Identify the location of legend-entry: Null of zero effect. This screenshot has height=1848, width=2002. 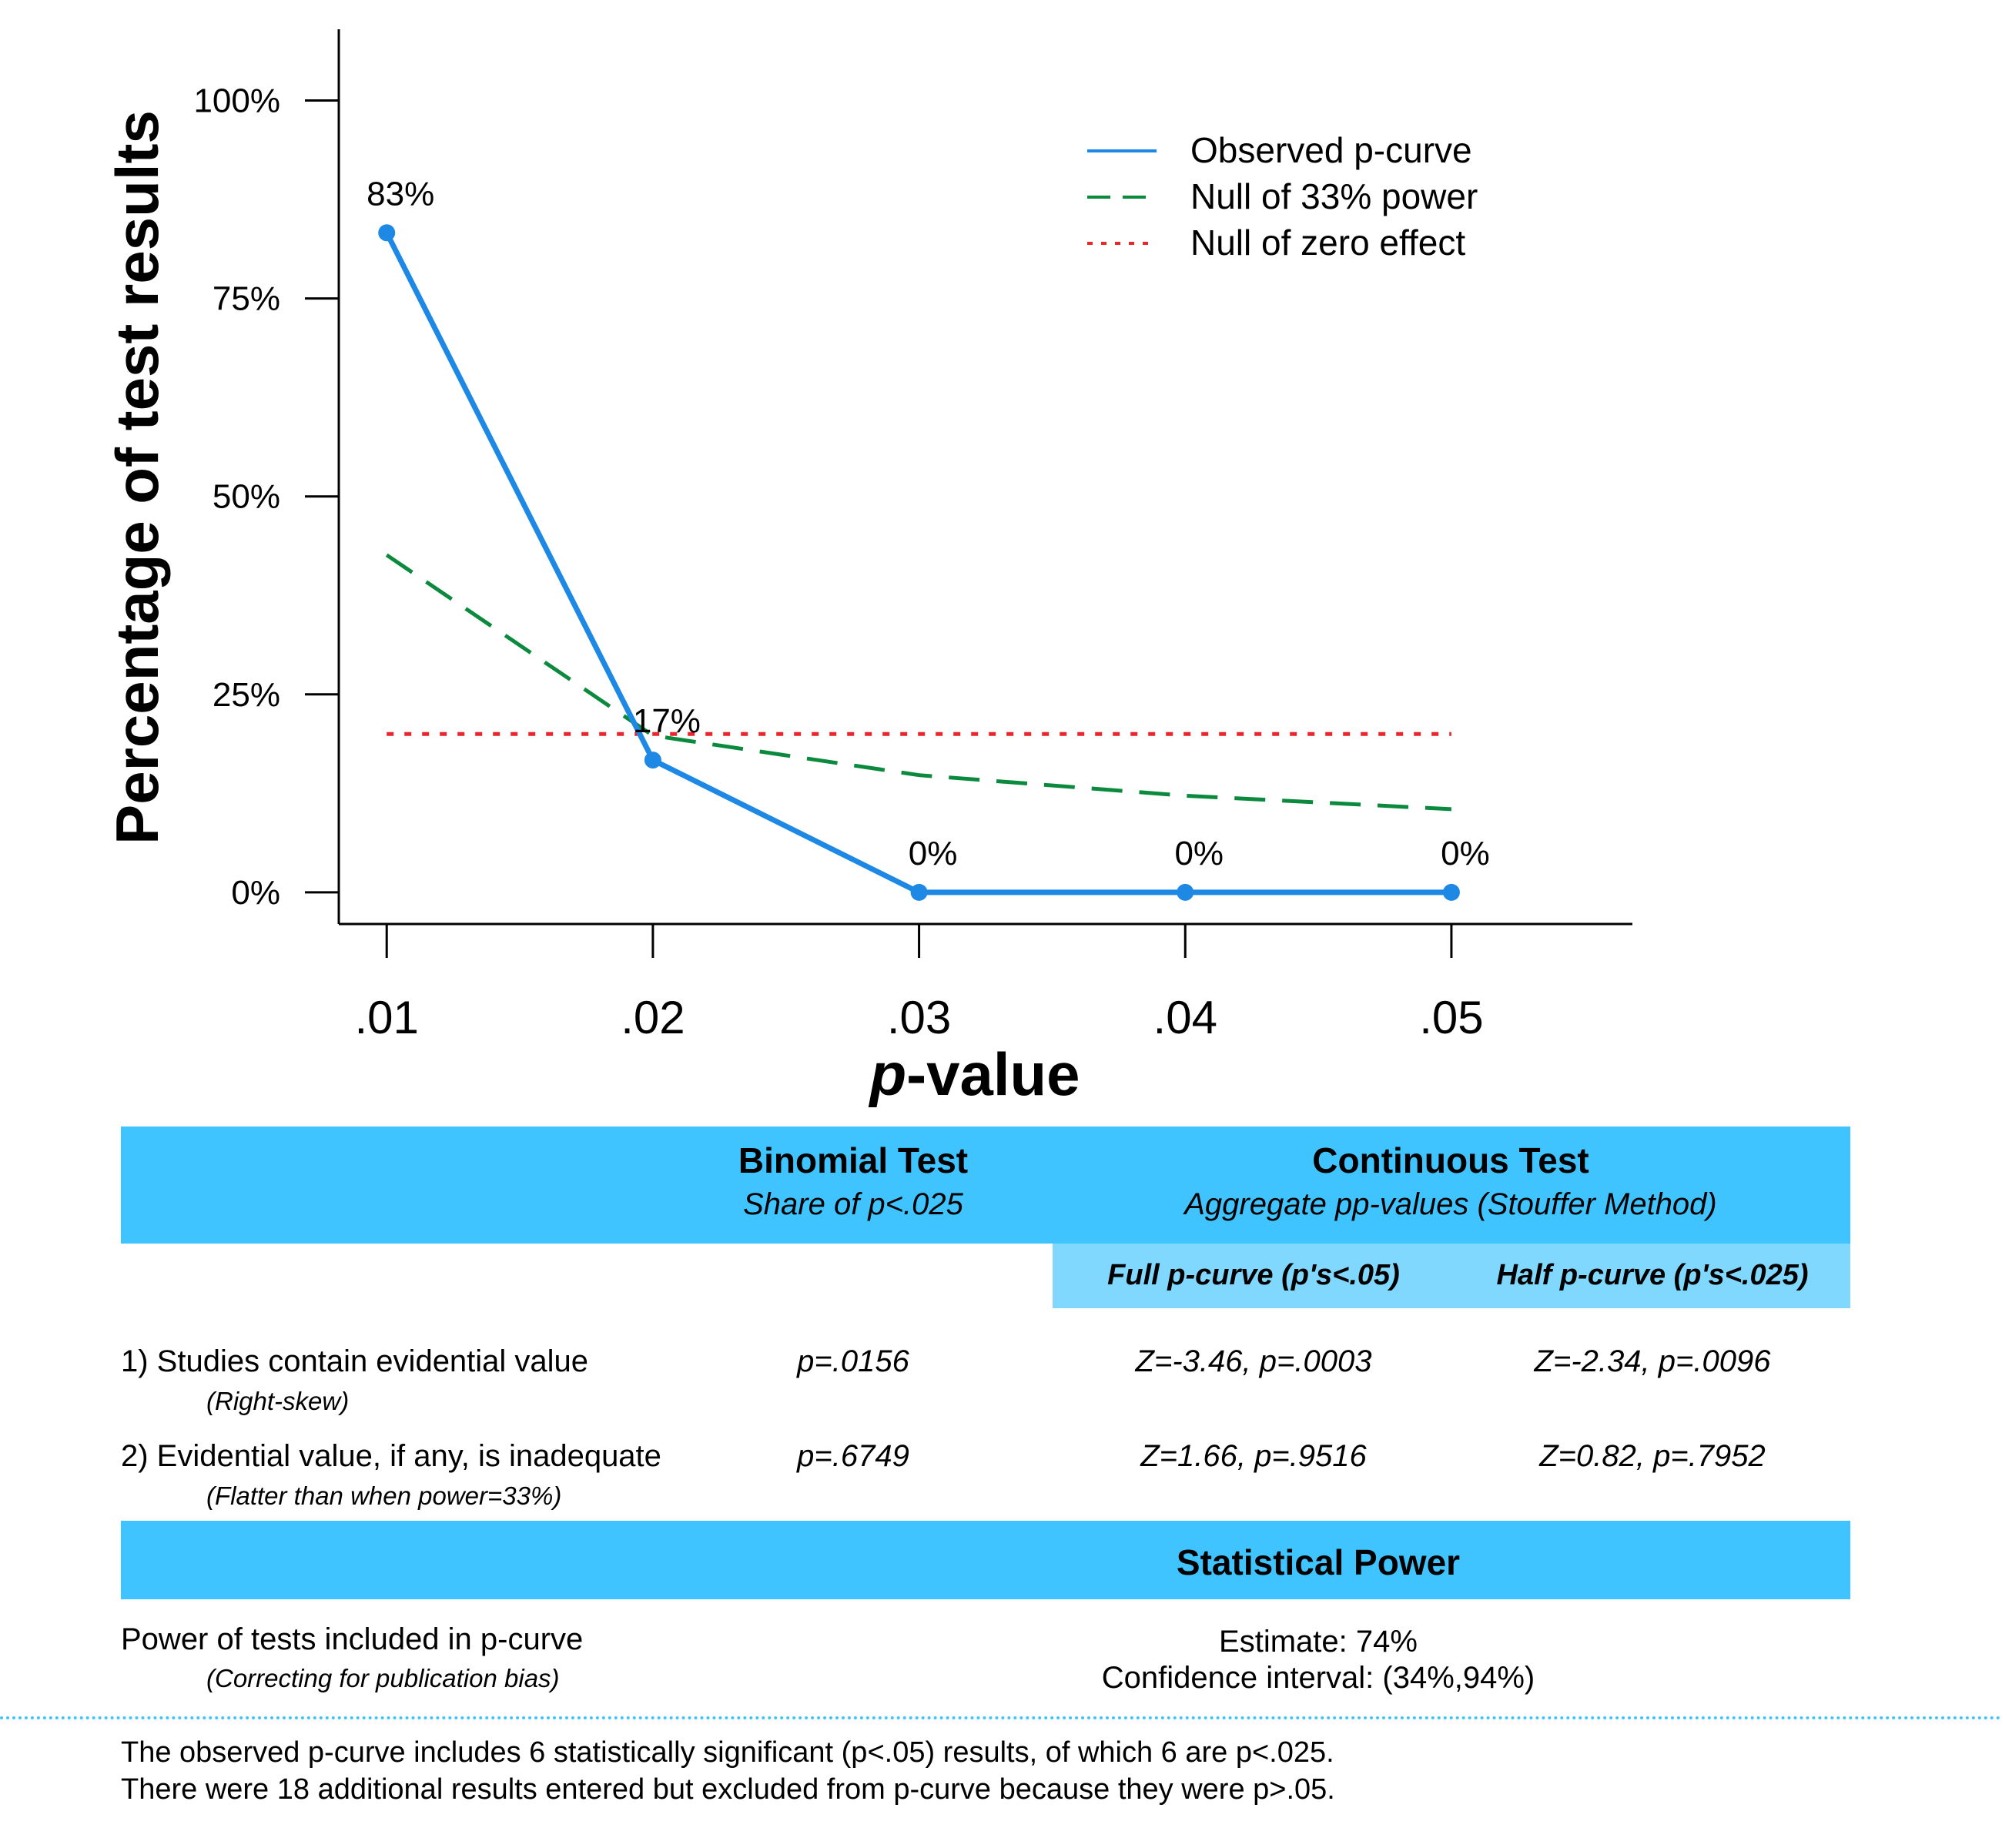
(1327, 243).